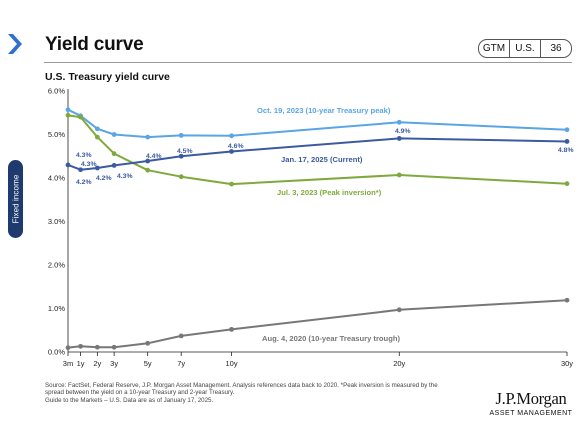 The height and width of the screenshot is (425, 580). I want to click on guide-badge: GTM U.S. 36, so click(525, 48).